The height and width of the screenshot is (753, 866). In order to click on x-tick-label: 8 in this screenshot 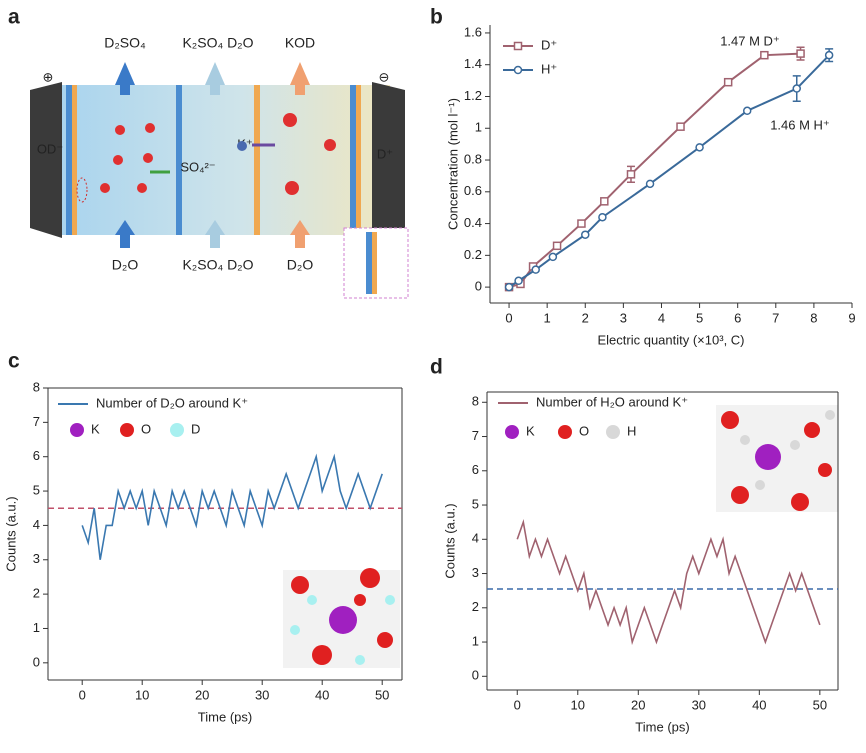, I will do `click(813, 317)`.